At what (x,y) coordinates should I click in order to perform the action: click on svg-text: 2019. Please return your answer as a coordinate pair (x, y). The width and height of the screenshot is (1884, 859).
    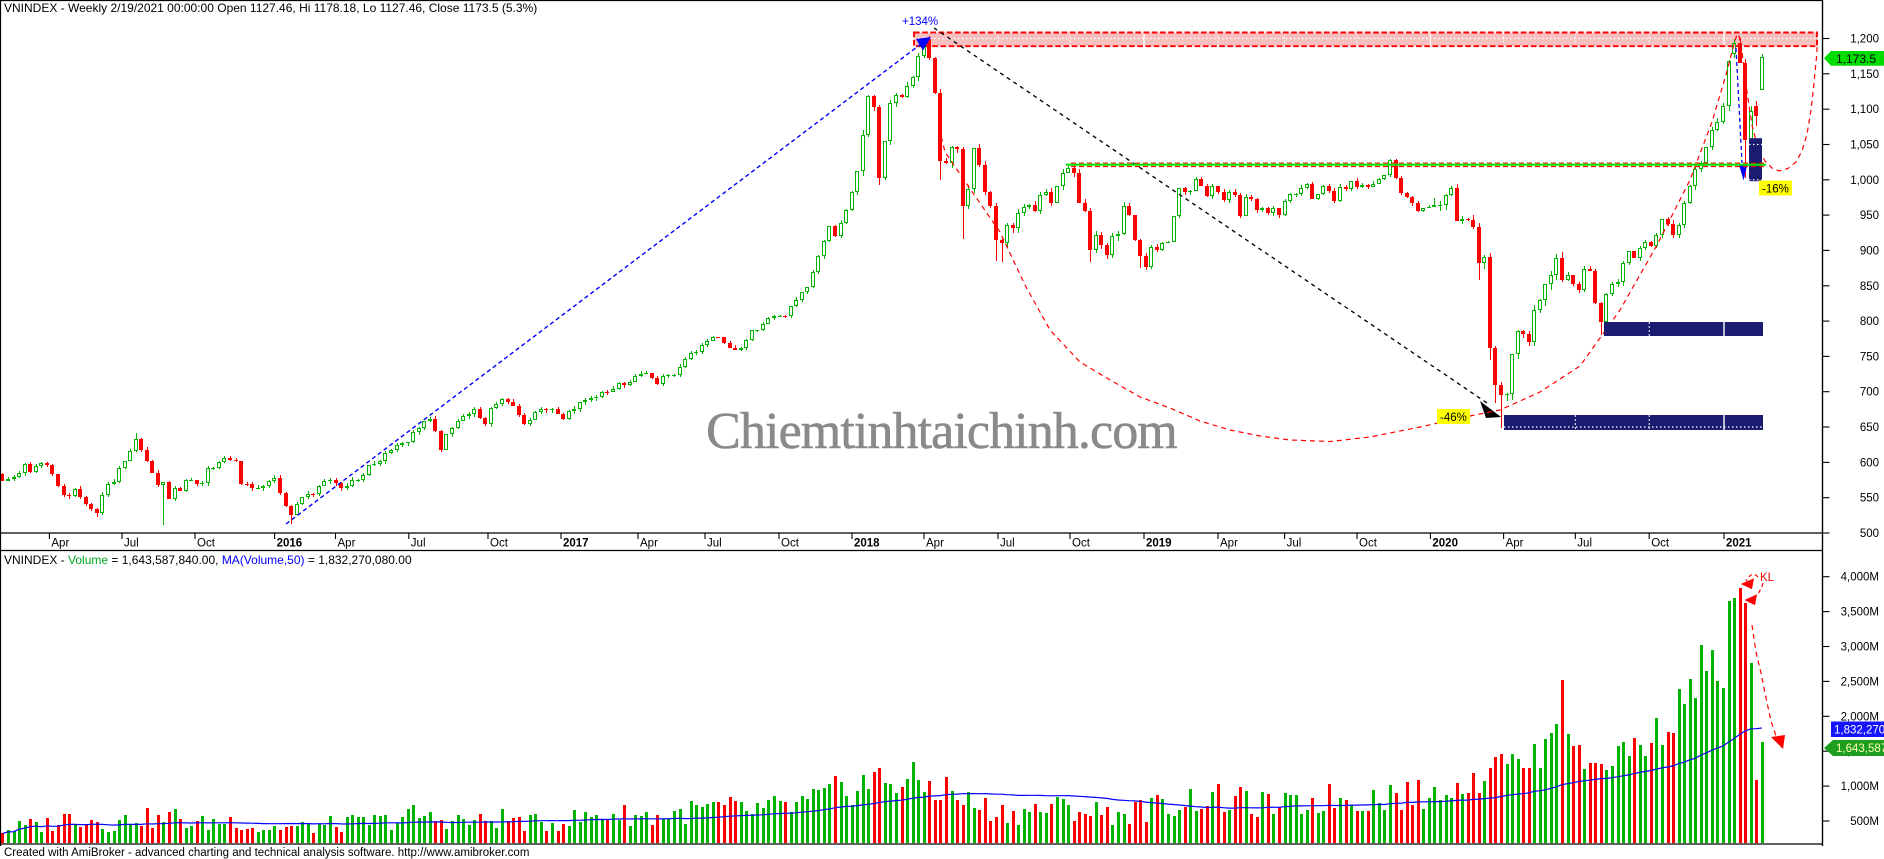
    Looking at the image, I should click on (1159, 544).